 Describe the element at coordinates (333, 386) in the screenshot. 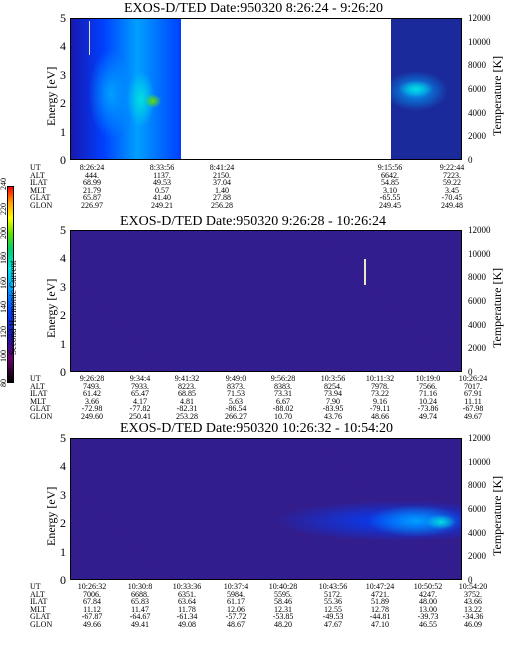

I see `panel-2-cell: 8254.` at that location.